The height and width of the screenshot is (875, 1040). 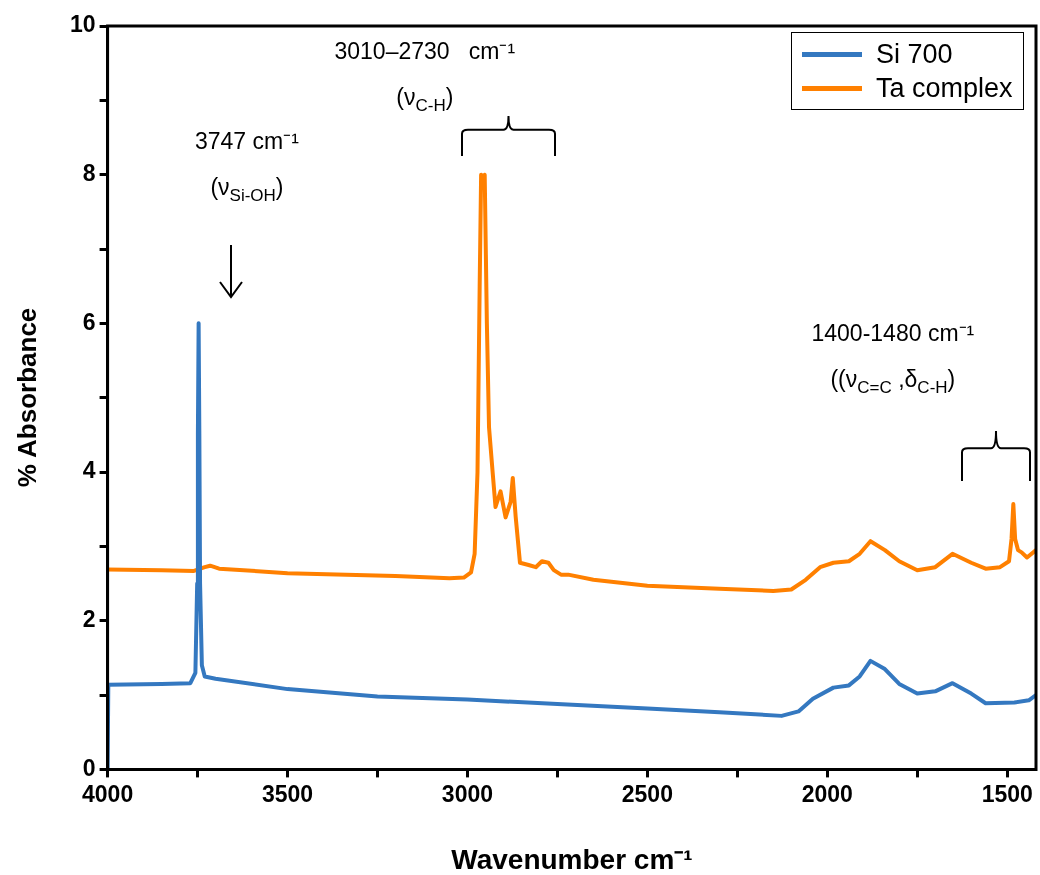 What do you see at coordinates (944, 88) in the screenshot?
I see `legend-label: Ta complex` at bounding box center [944, 88].